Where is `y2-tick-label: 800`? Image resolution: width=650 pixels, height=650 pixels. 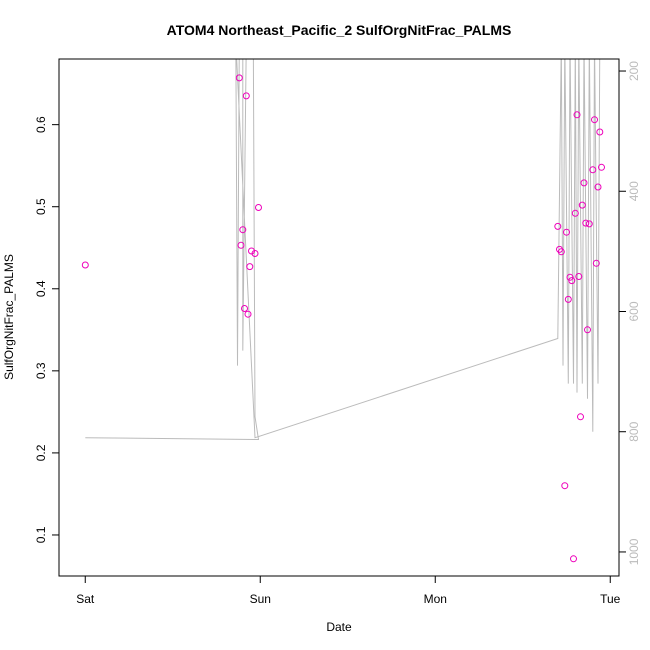
y2-tick-label: 800 is located at coordinates (634, 431).